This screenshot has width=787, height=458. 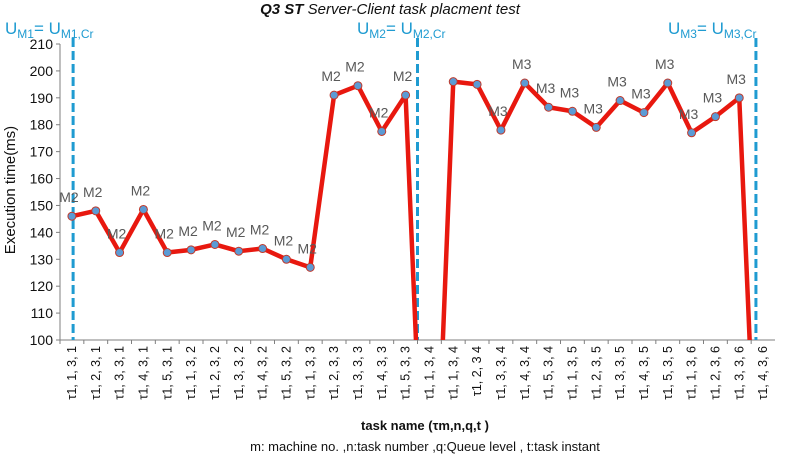 What do you see at coordinates (96, 373) in the screenshot?
I see `x-tick-label: τ1, 2, 3, 1` at bounding box center [96, 373].